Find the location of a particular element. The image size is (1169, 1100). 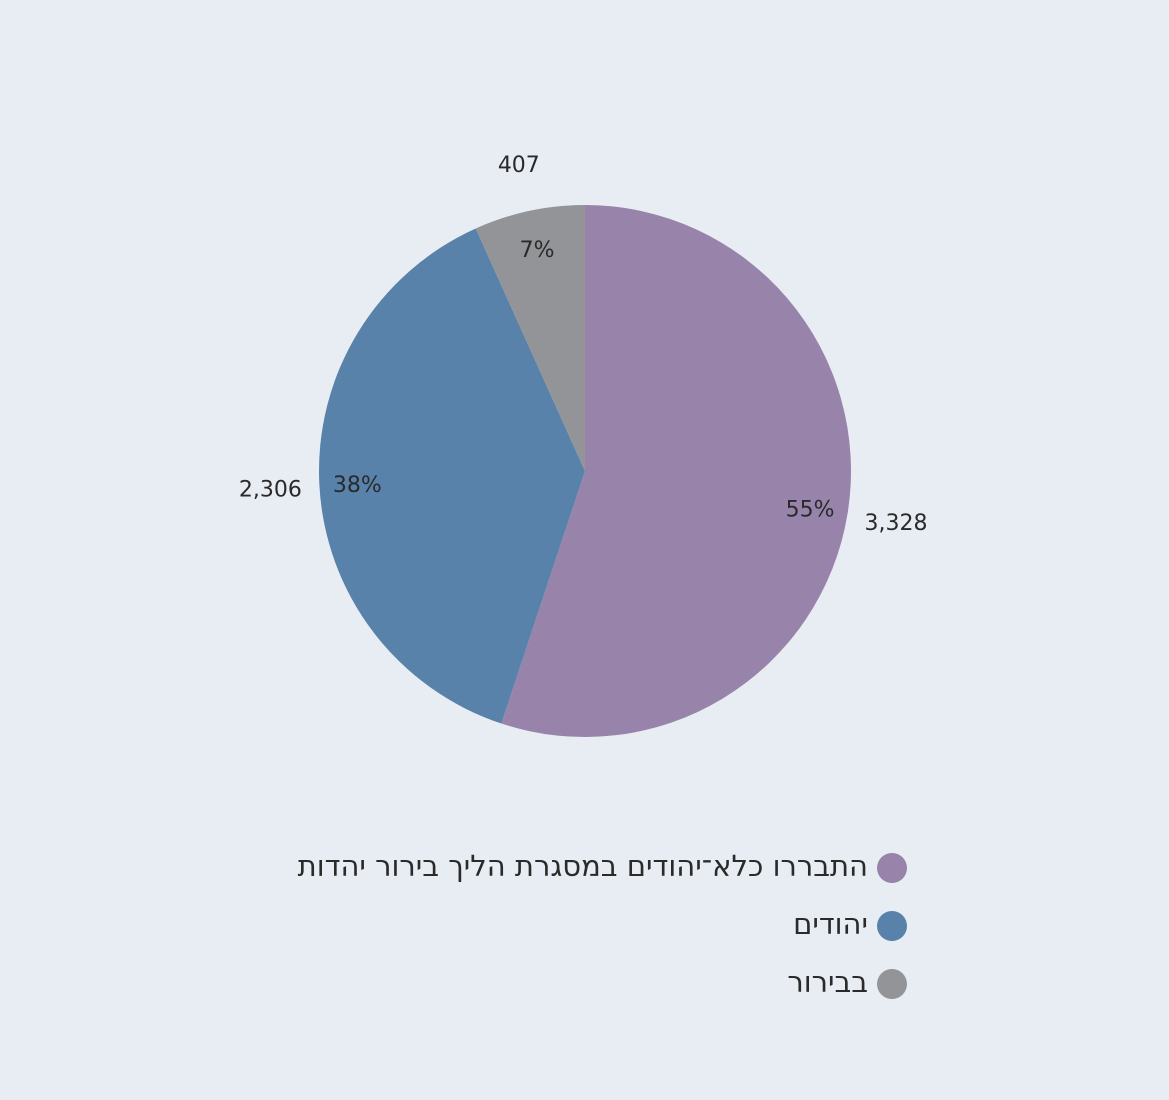

percent-label: 55% is located at coordinates (810, 509).